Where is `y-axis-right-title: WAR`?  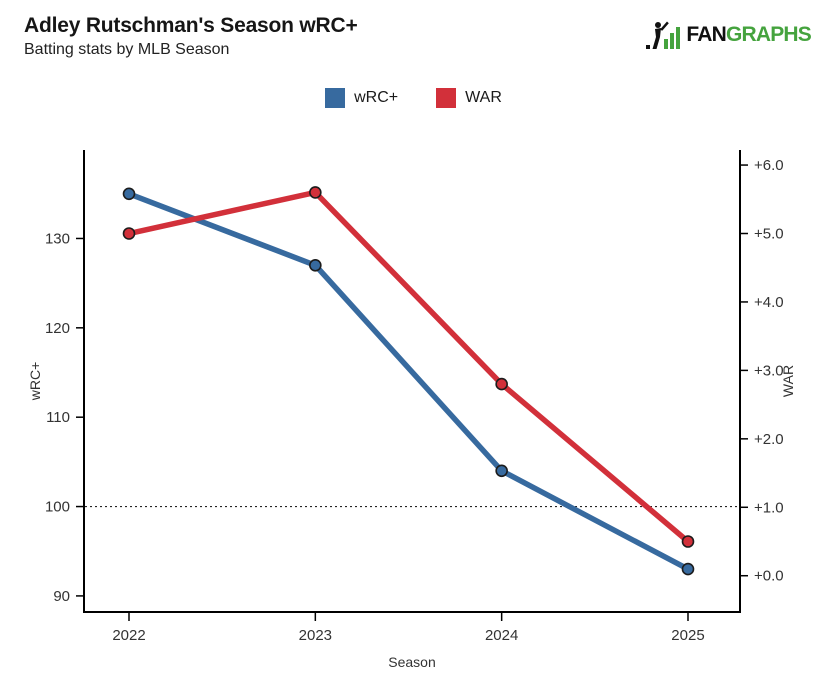 y-axis-right-title: WAR is located at coordinates (788, 381).